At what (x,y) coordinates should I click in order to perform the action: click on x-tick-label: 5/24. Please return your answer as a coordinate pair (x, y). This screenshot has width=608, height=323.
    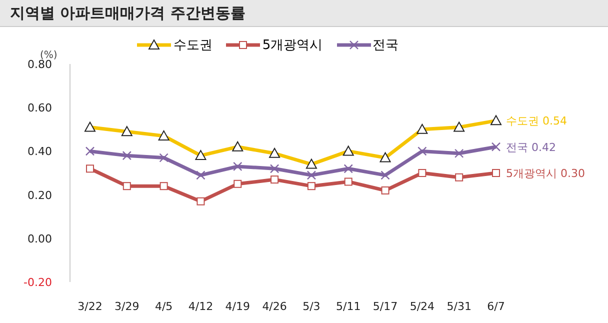
    Looking at the image, I should click on (422, 306).